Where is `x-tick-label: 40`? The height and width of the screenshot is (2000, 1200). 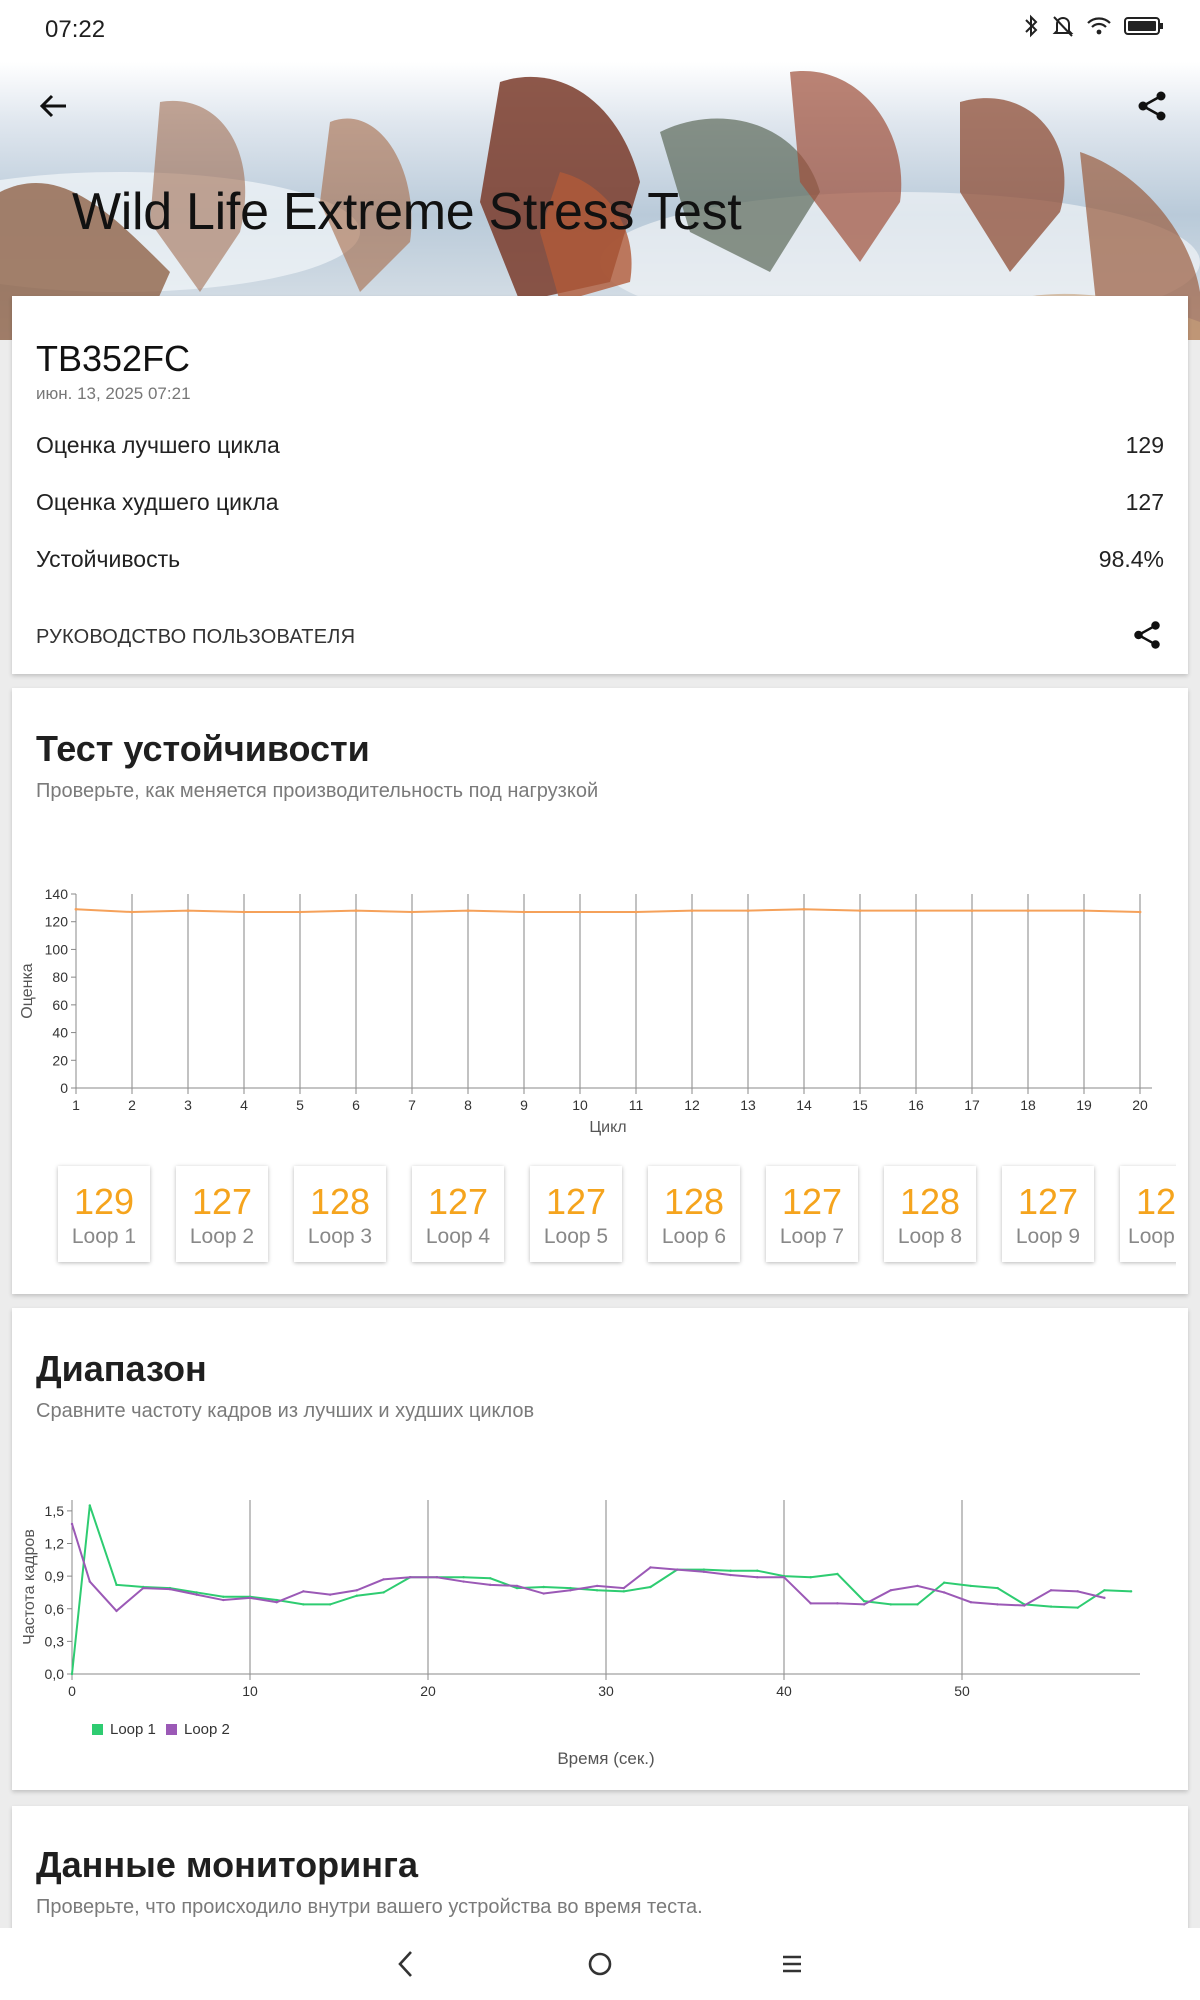 x-tick-label: 40 is located at coordinates (784, 1691).